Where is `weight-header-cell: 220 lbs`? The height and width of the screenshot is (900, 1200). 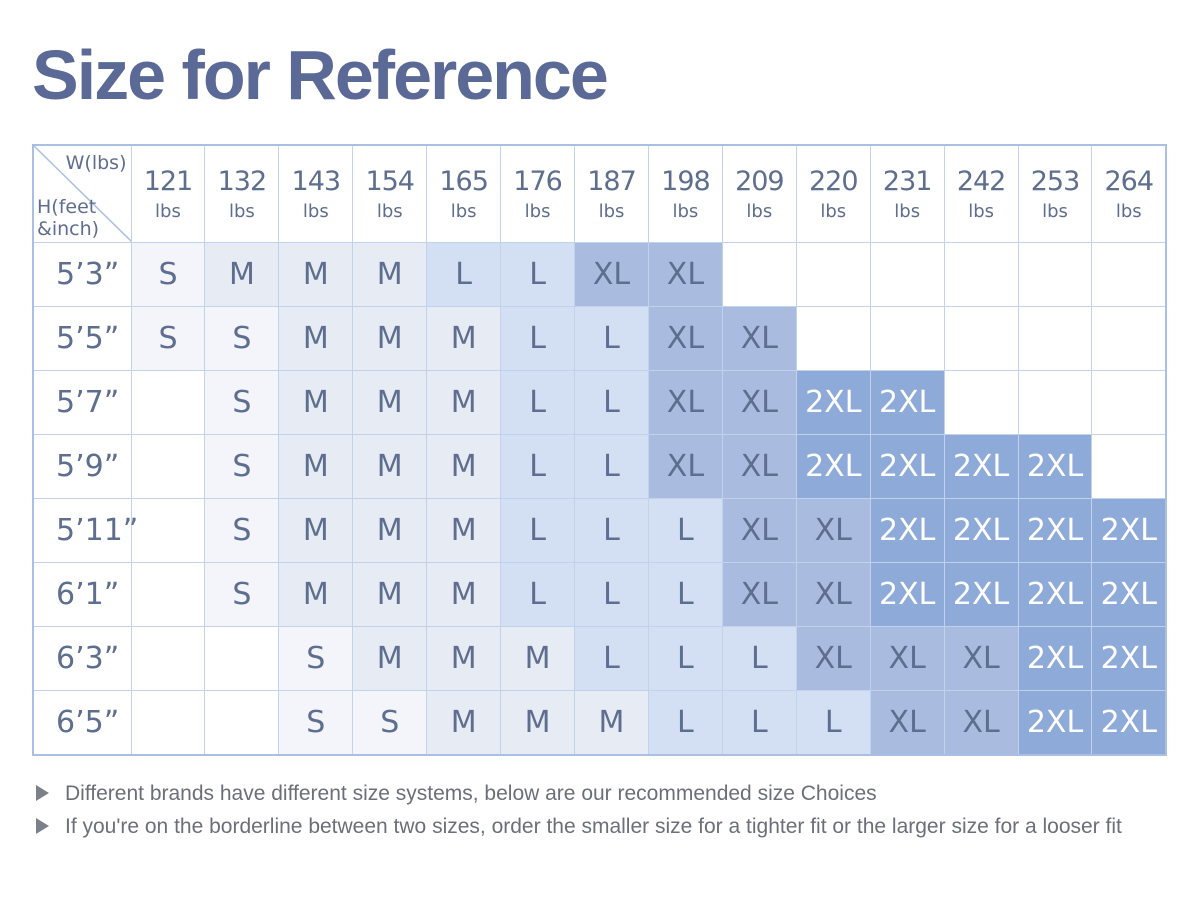 weight-header-cell: 220 lbs is located at coordinates (833, 193).